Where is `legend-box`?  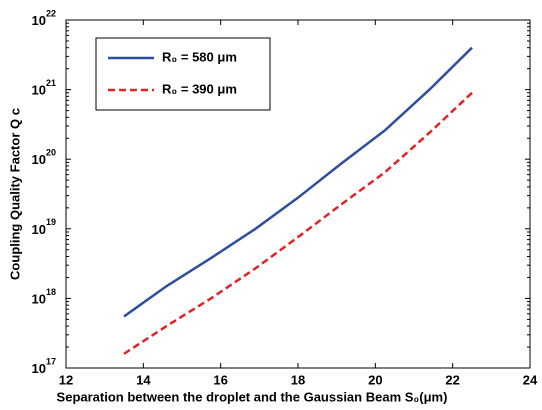 legend-box is located at coordinates (183, 74).